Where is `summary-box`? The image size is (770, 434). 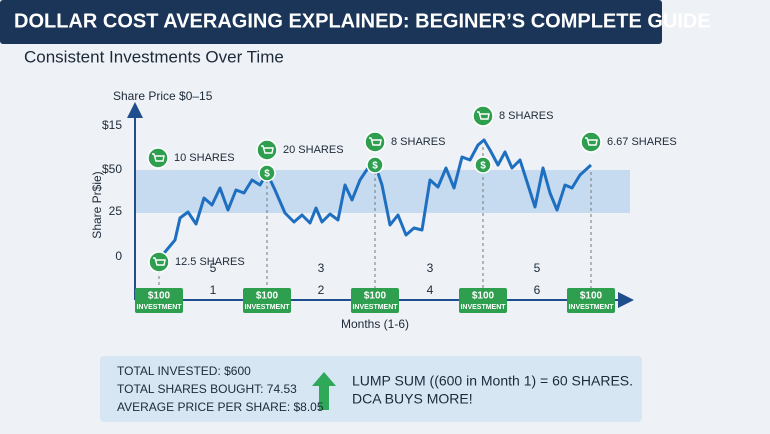 summary-box is located at coordinates (371, 389).